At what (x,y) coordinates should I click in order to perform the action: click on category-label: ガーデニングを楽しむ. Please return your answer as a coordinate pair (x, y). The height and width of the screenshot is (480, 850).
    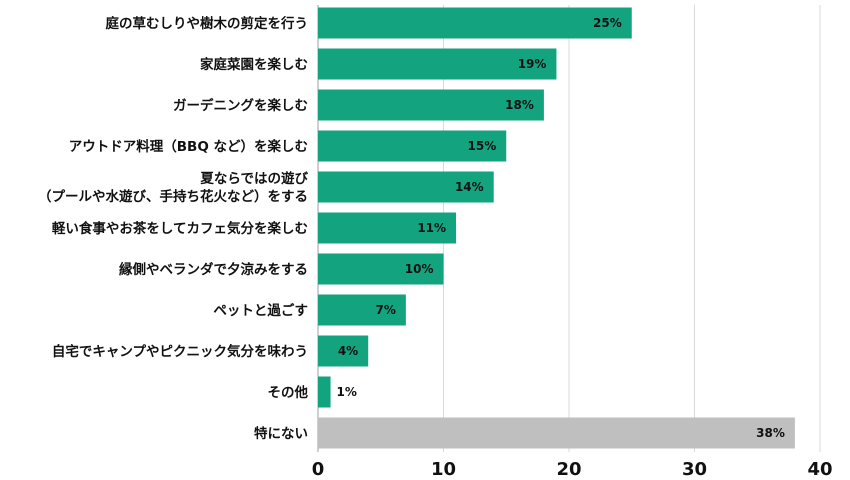
    Looking at the image, I should click on (240, 105).